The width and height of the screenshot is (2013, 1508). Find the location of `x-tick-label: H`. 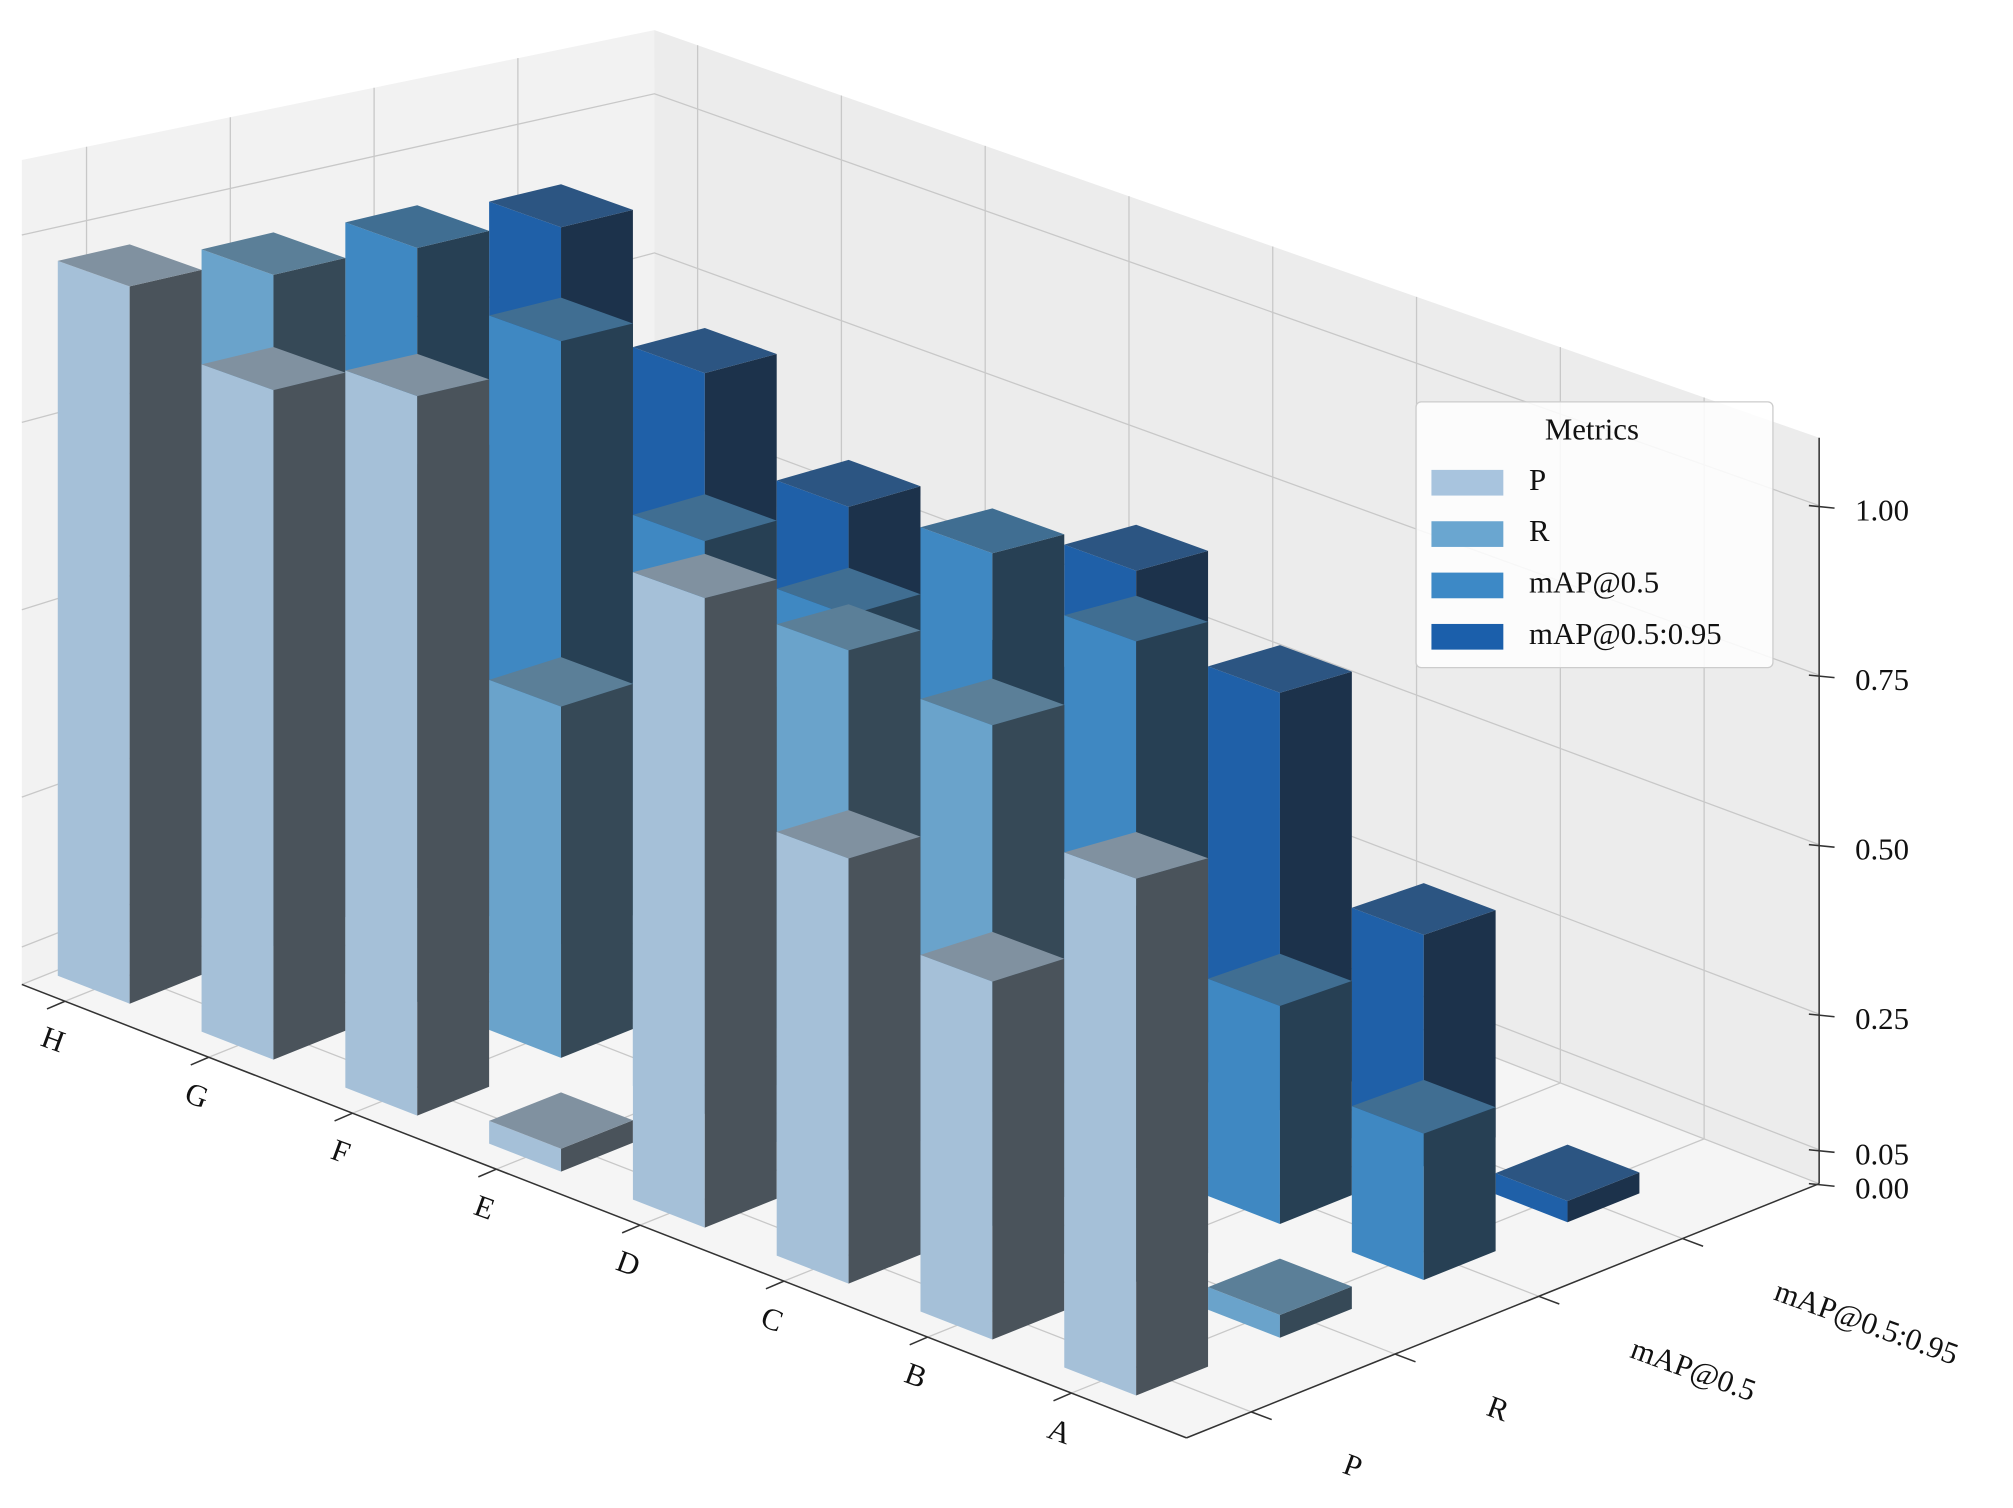

x-tick-label: H is located at coordinates (53, 1040).